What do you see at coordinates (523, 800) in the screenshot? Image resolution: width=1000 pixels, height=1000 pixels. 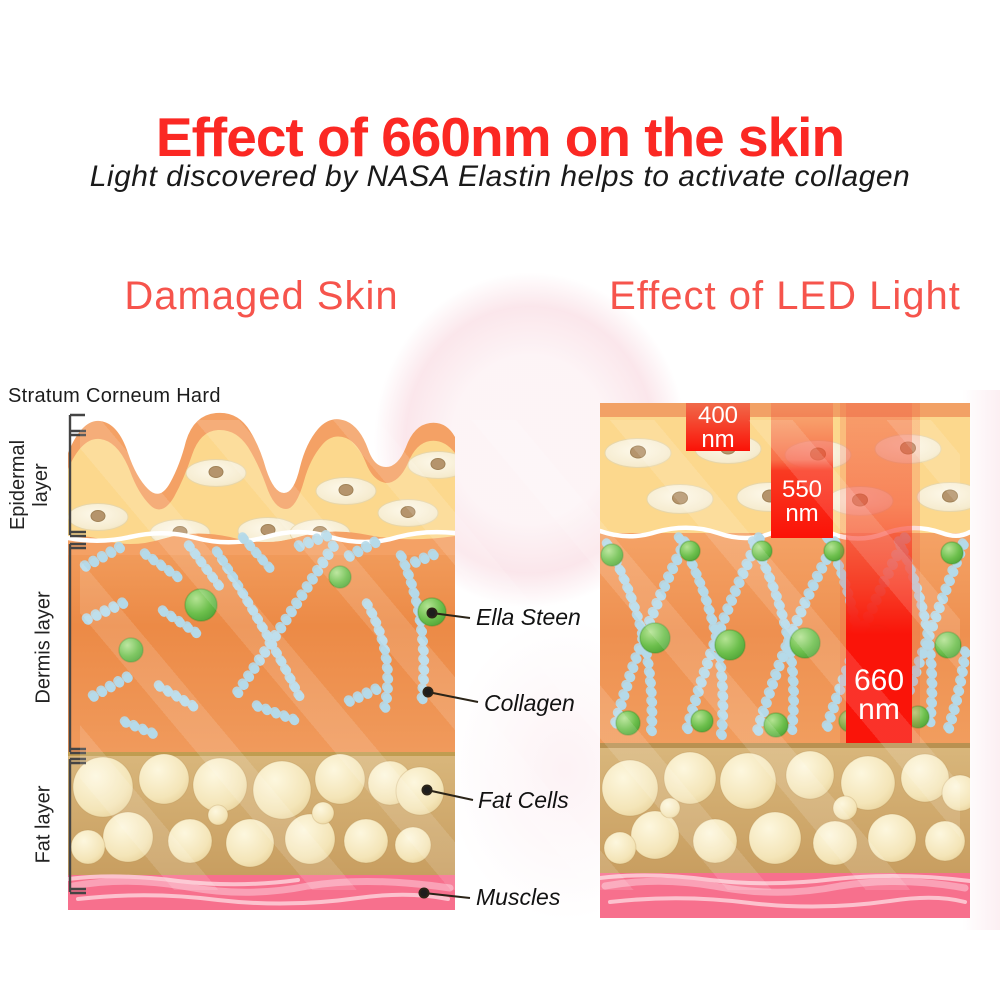 I see `callout-fat-cells: Fat Cells` at bounding box center [523, 800].